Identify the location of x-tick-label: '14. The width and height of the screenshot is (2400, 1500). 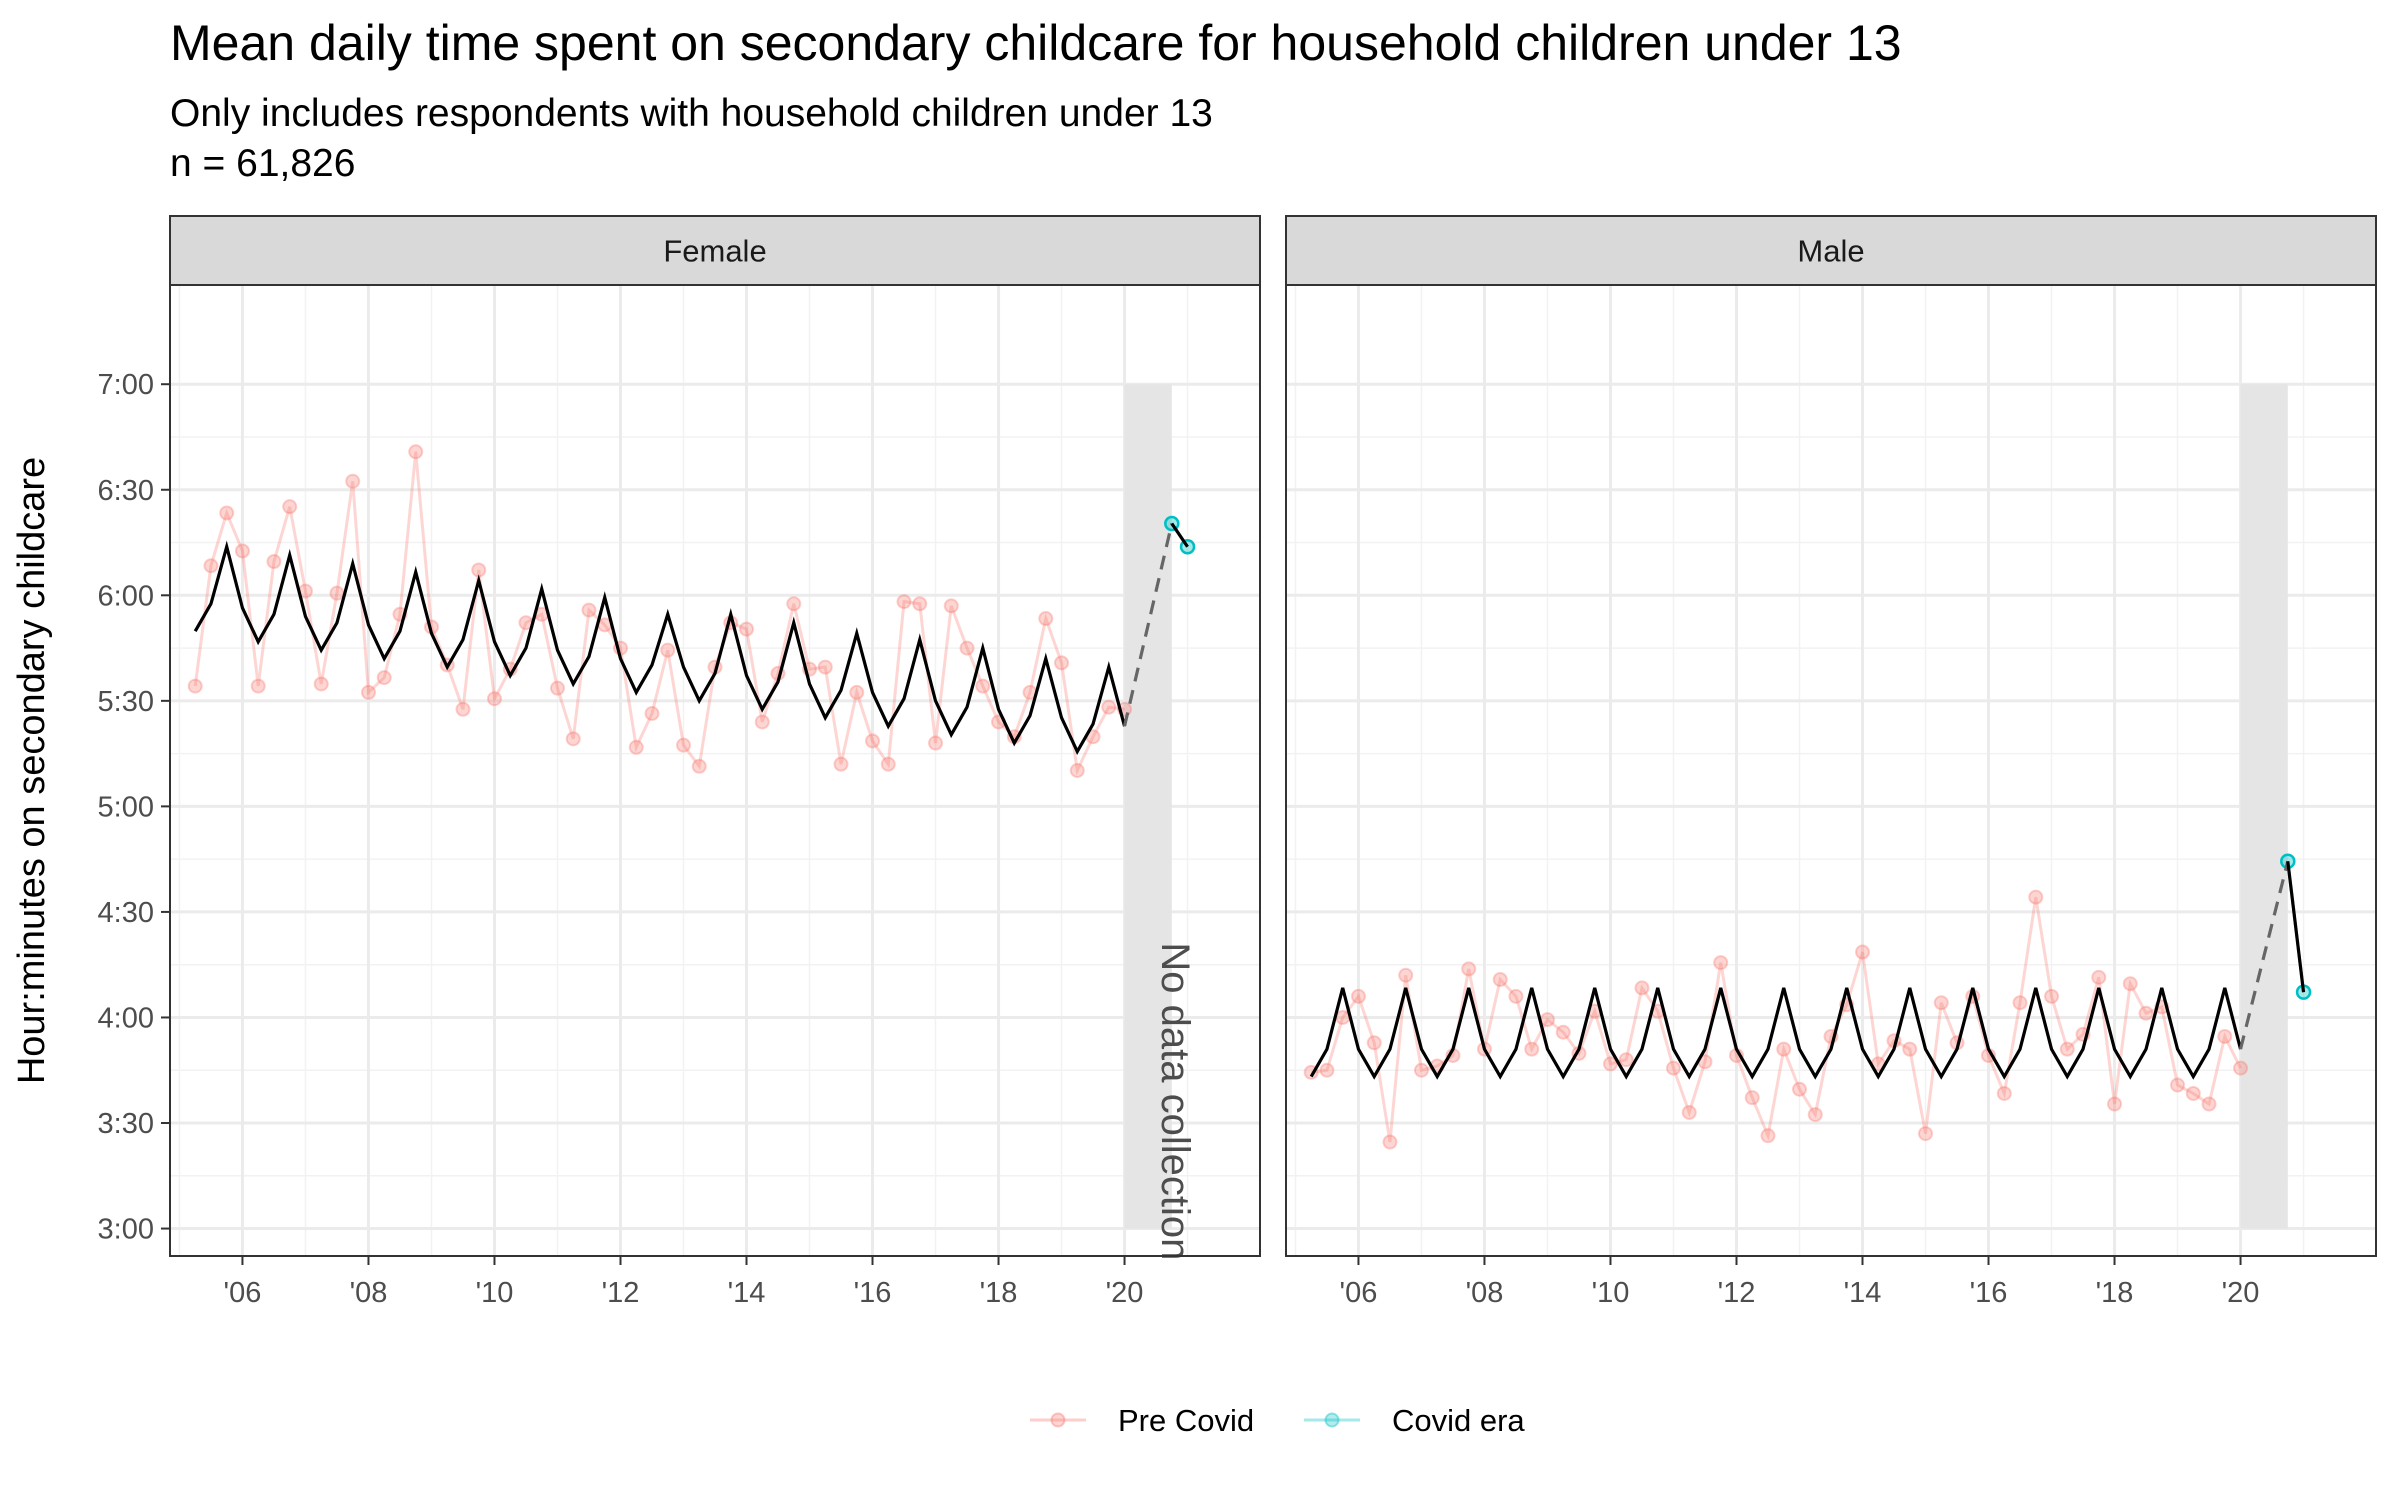
(747, 1293).